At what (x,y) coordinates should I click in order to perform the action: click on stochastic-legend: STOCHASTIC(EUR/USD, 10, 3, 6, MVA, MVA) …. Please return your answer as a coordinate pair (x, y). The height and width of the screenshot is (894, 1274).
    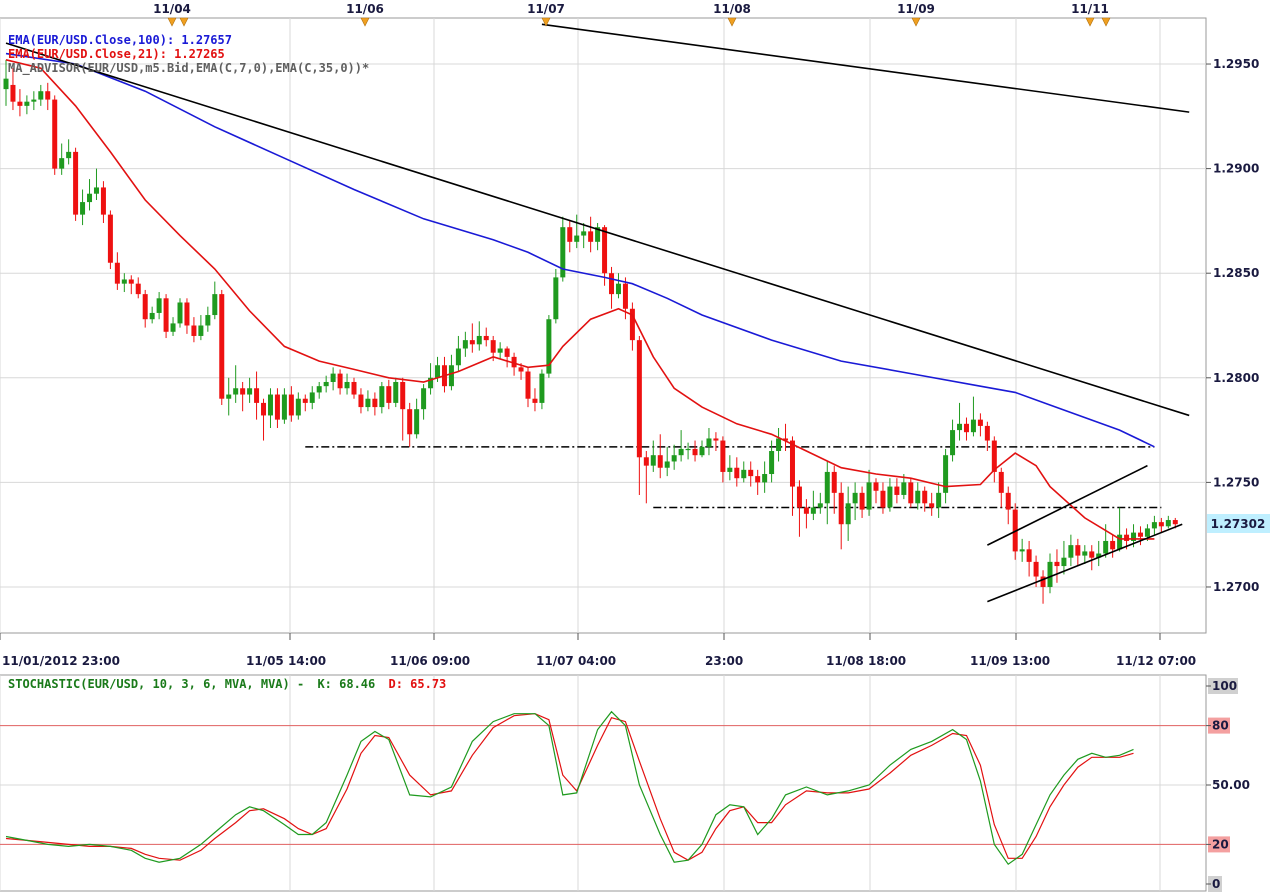
    Looking at the image, I should click on (227, 684).